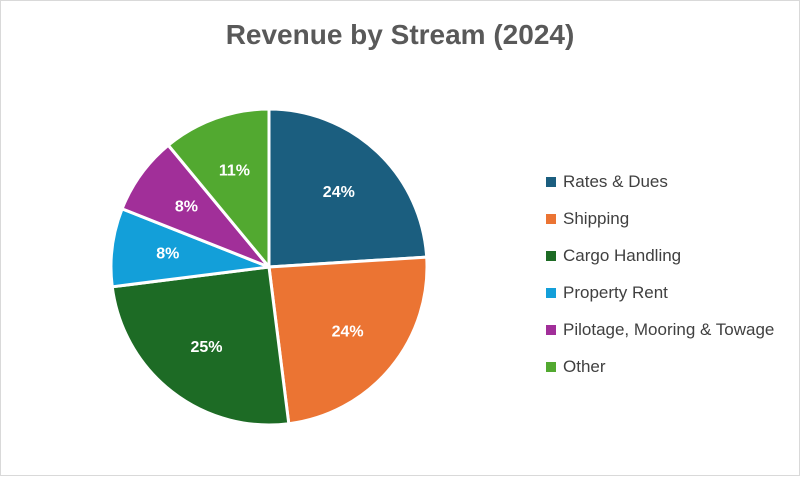 This screenshot has height=477, width=800. I want to click on legend-item-cargo-handling: Cargo Handling, so click(660, 255).